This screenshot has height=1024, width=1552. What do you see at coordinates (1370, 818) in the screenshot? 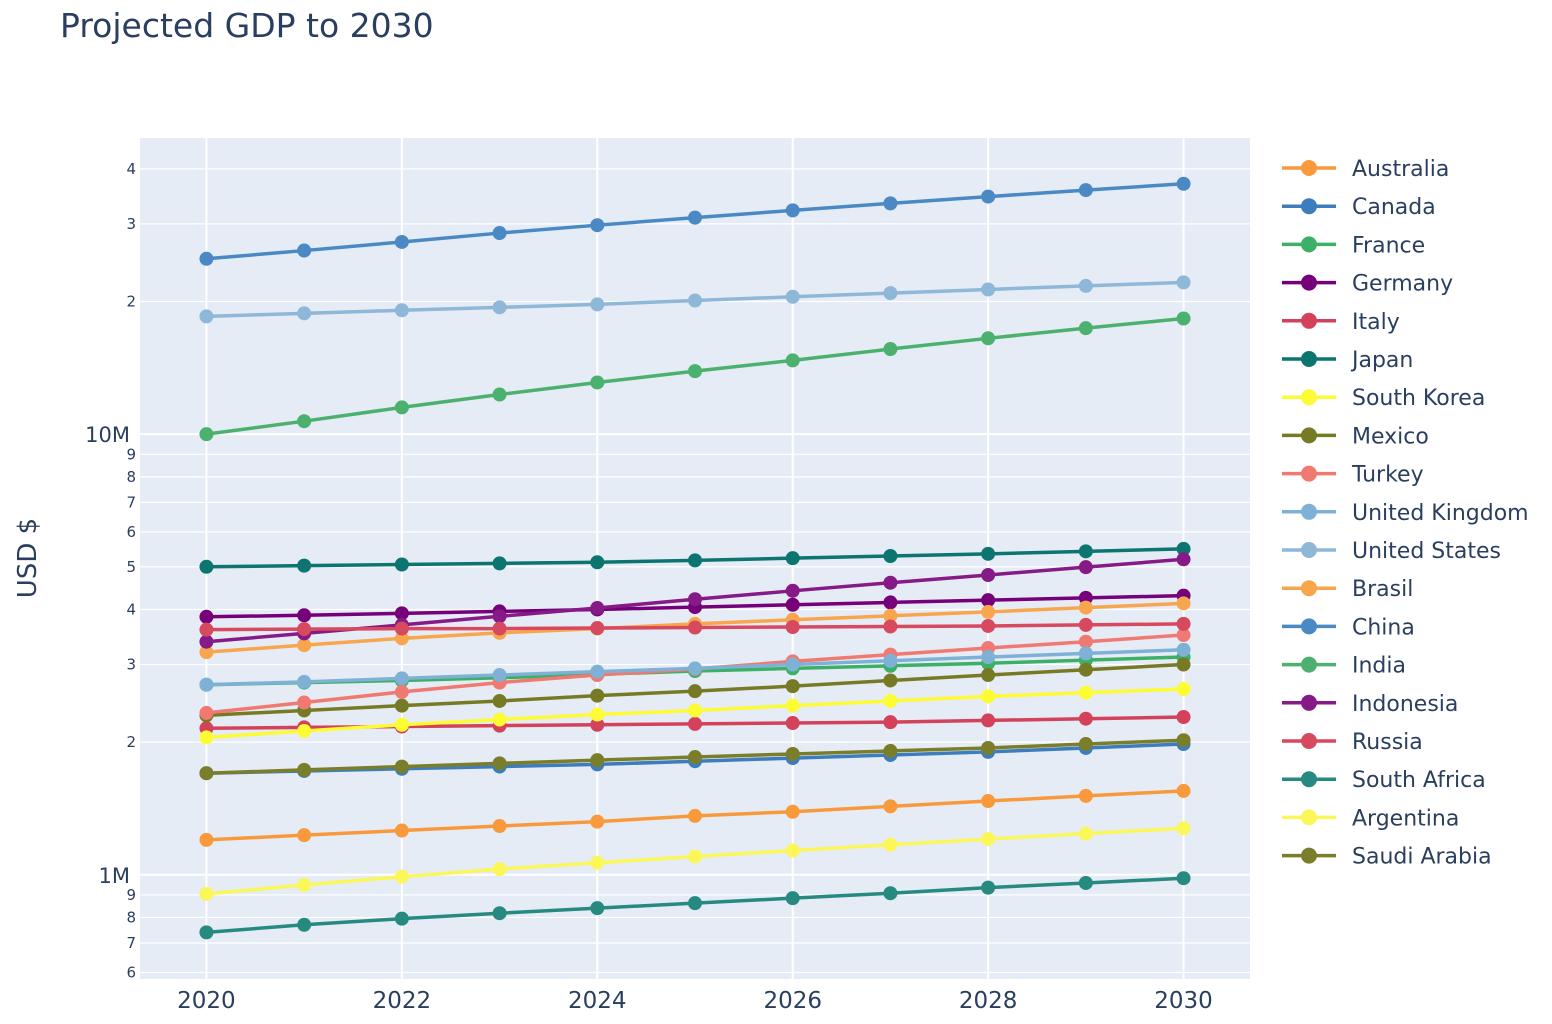
I see `legend-item: Argentina` at bounding box center [1370, 818].